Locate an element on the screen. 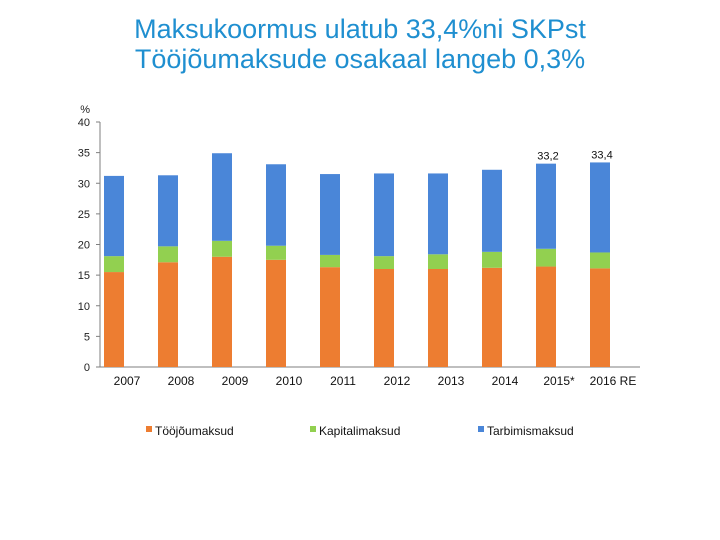 The width and height of the screenshot is (720, 540). x-tick-label: 2014 is located at coordinates (505, 381).